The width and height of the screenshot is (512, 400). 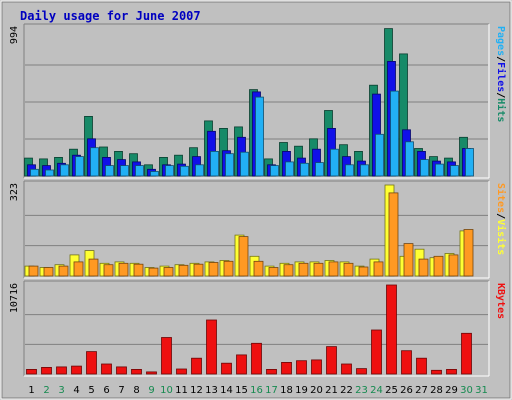 I want to click on x-tick-label-day-4: 4, so click(x=76, y=390).